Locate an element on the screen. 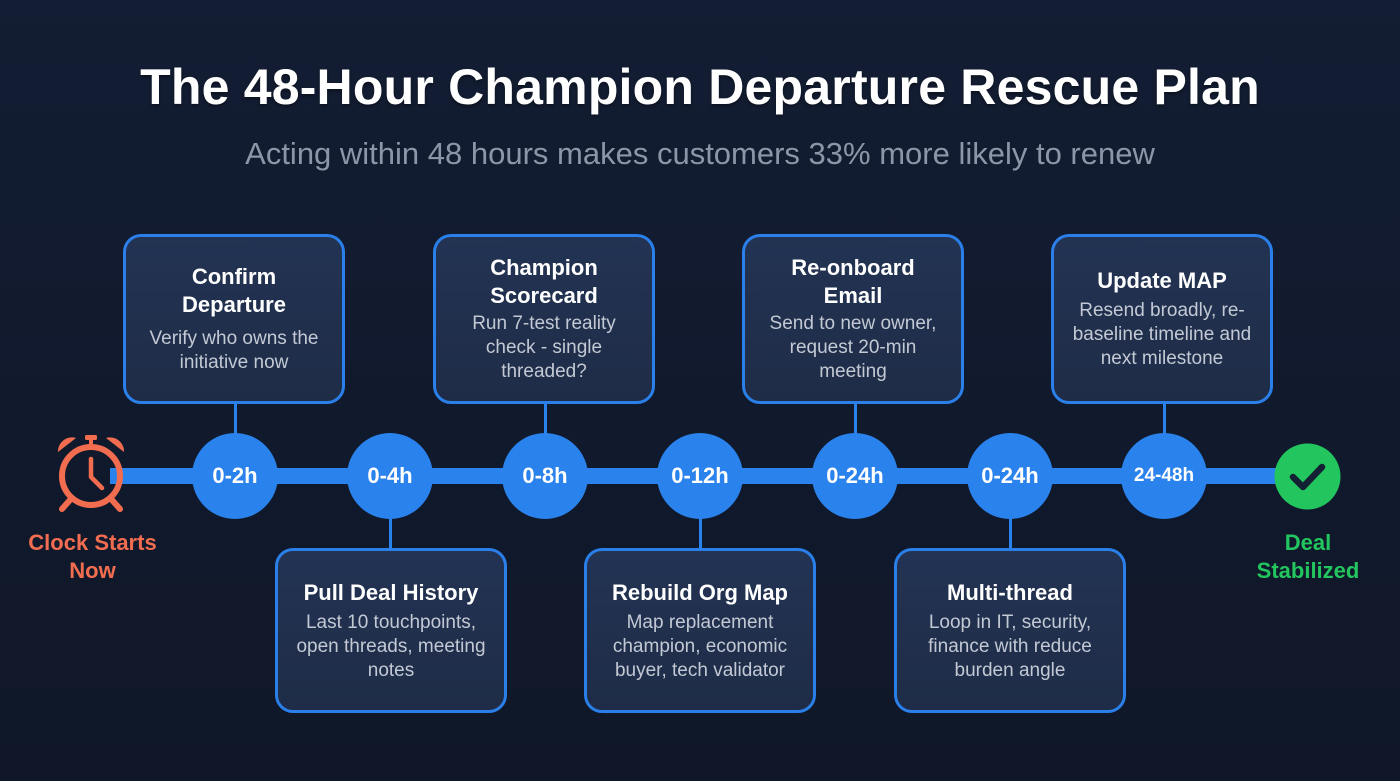 This screenshot has height=781, width=1400. step-title: Pull Deal History is located at coordinates (391, 592).